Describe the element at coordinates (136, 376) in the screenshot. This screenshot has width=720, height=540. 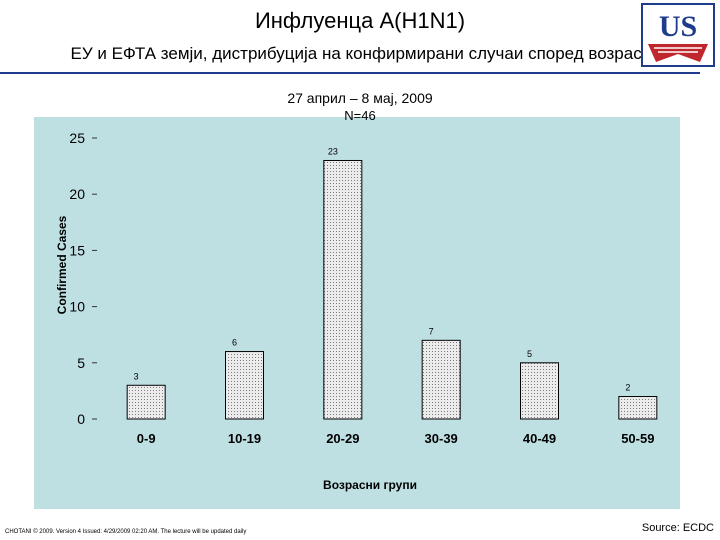
I see `data-label: 3` at that location.